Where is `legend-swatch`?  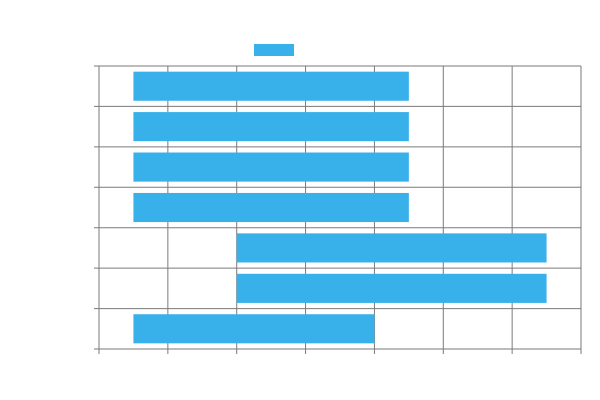
legend-swatch is located at coordinates (274, 50).